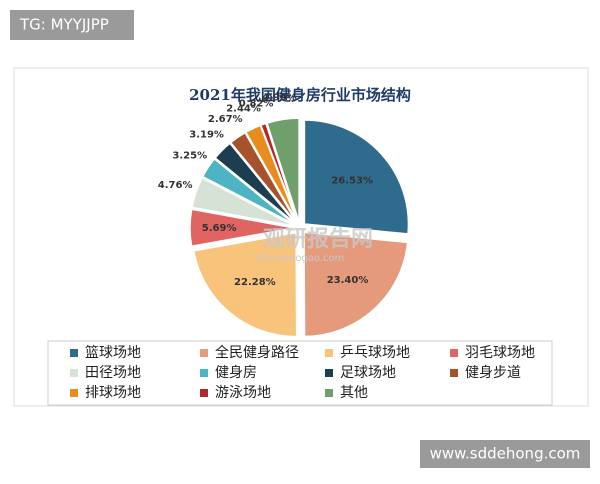 The width and height of the screenshot is (600, 484). I want to click on tag-text: TG: MYYJJPP, so click(64, 25).